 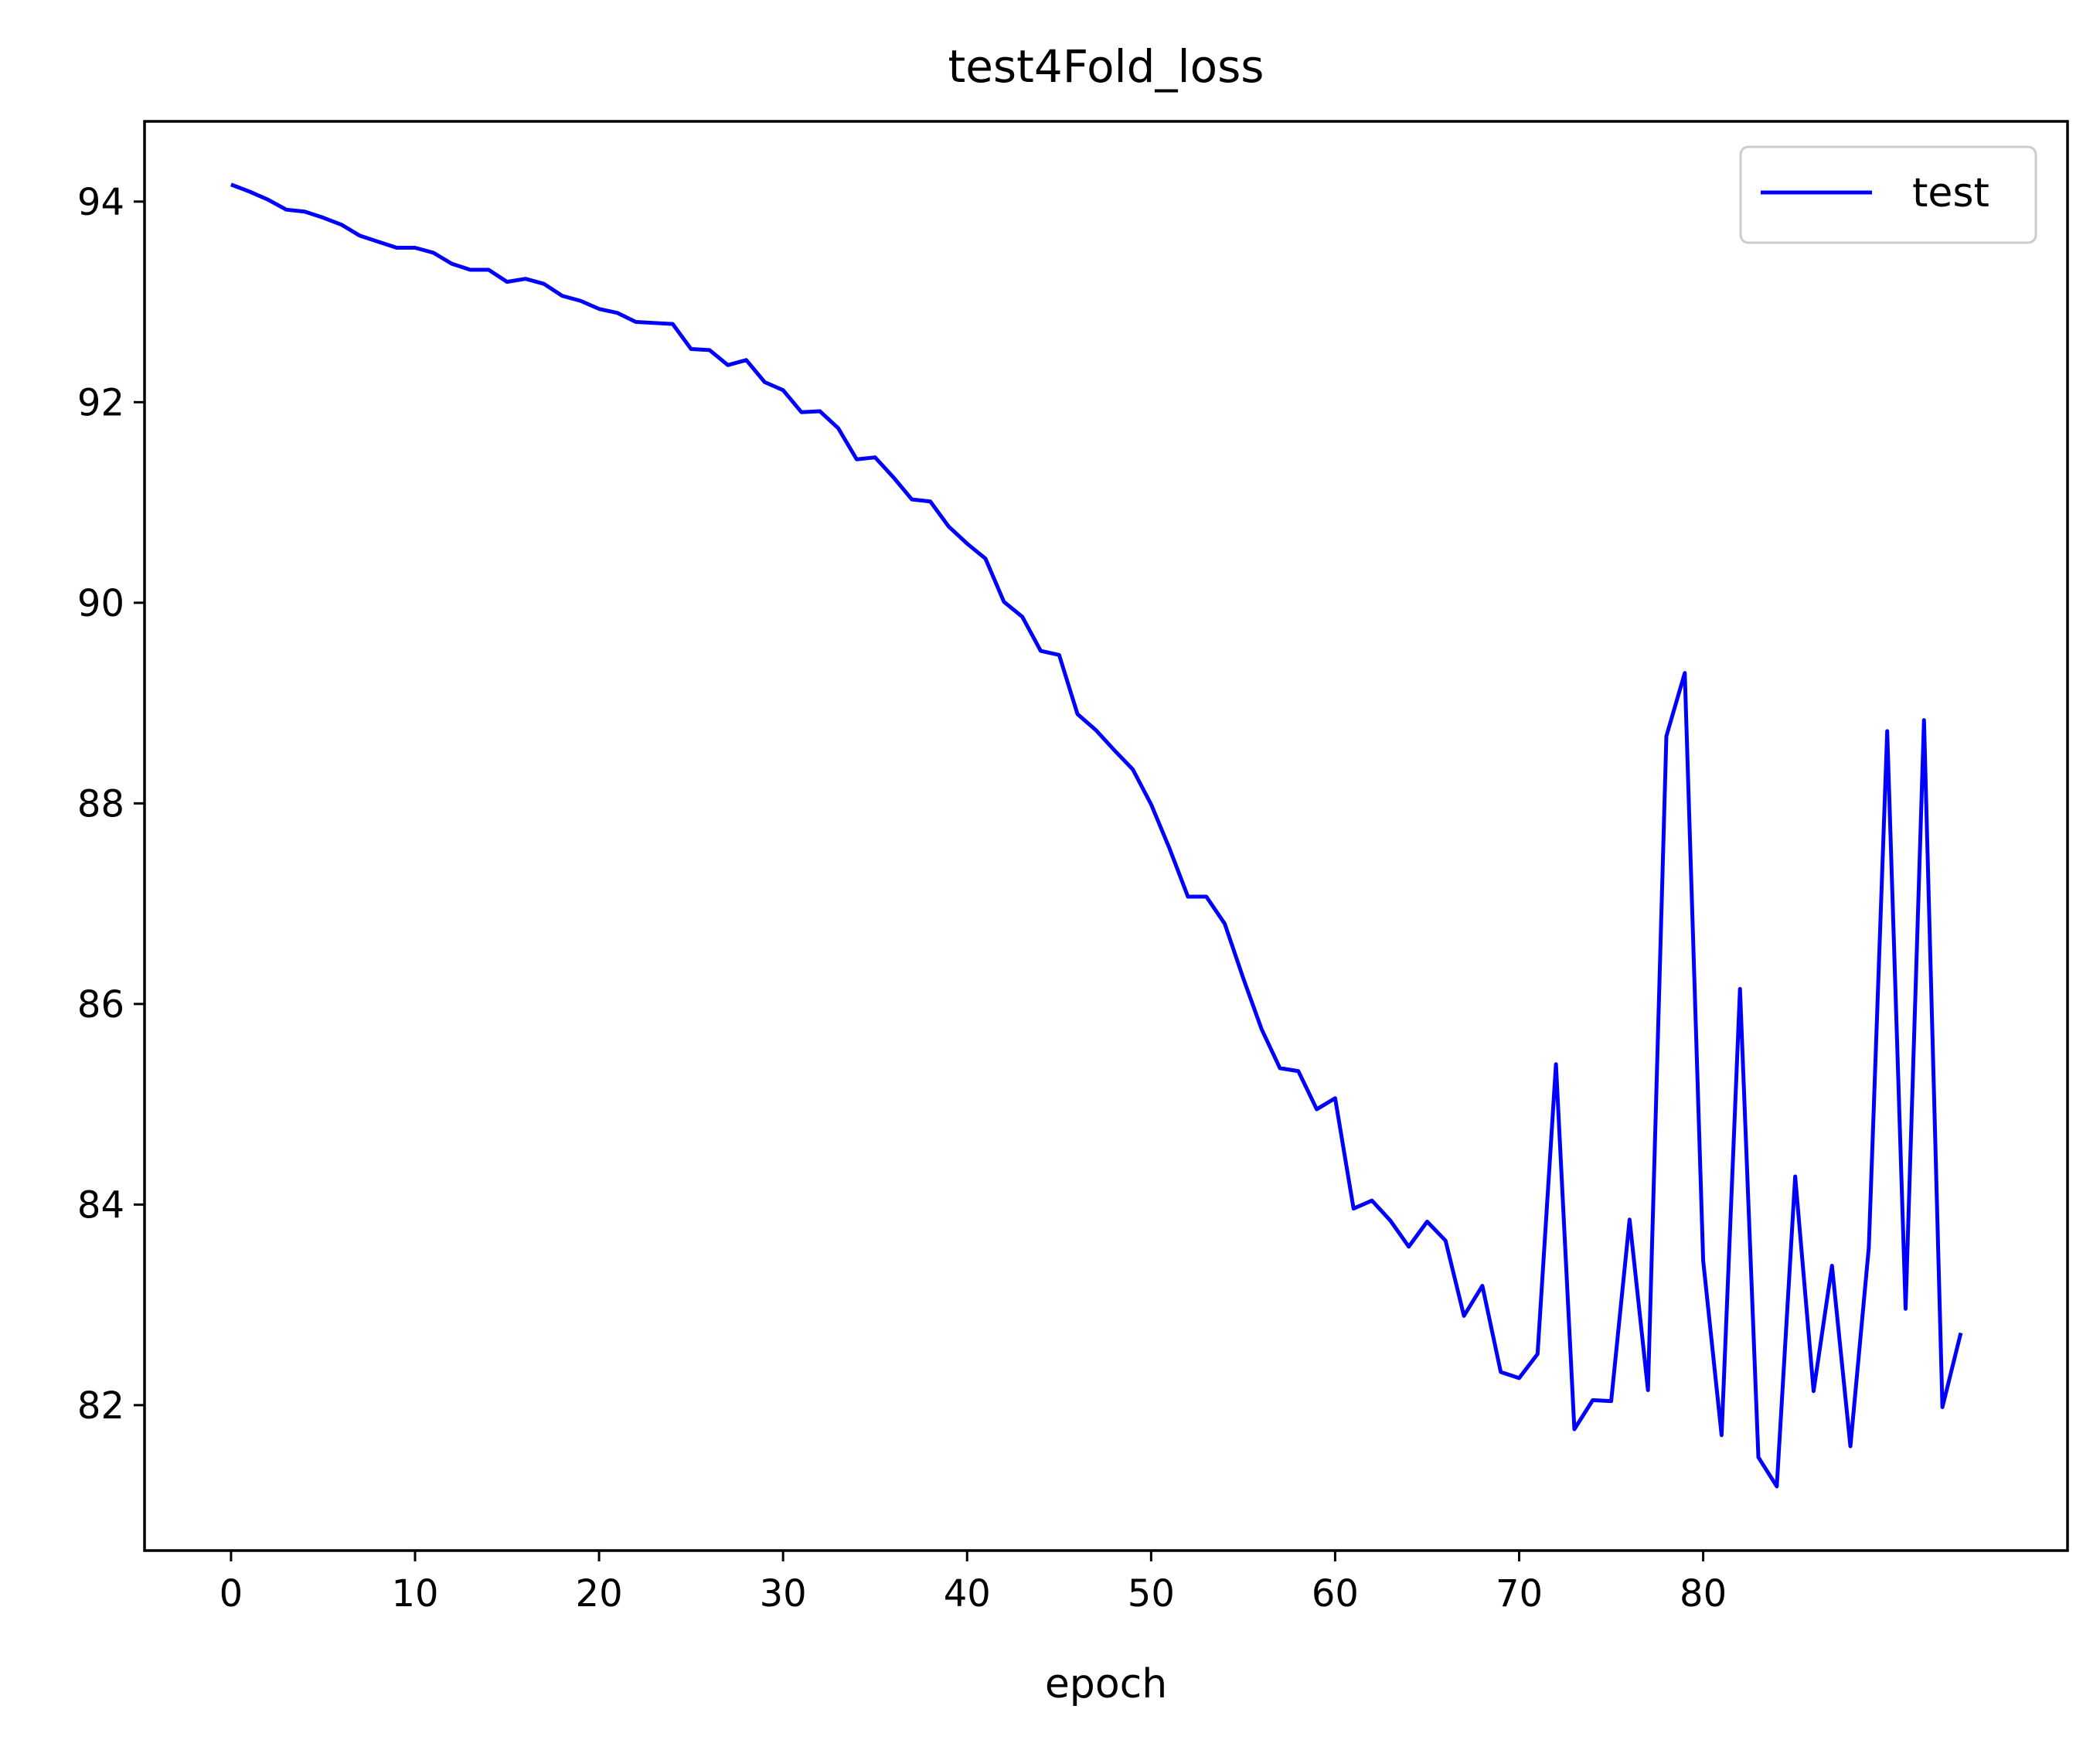 I want to click on y-tick-label: 88, so click(x=100, y=804).